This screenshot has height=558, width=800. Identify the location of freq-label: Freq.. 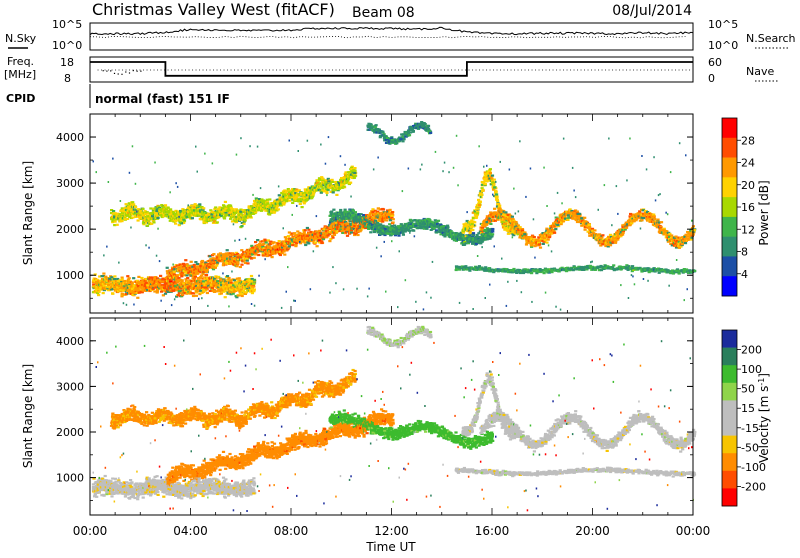
(20, 61).